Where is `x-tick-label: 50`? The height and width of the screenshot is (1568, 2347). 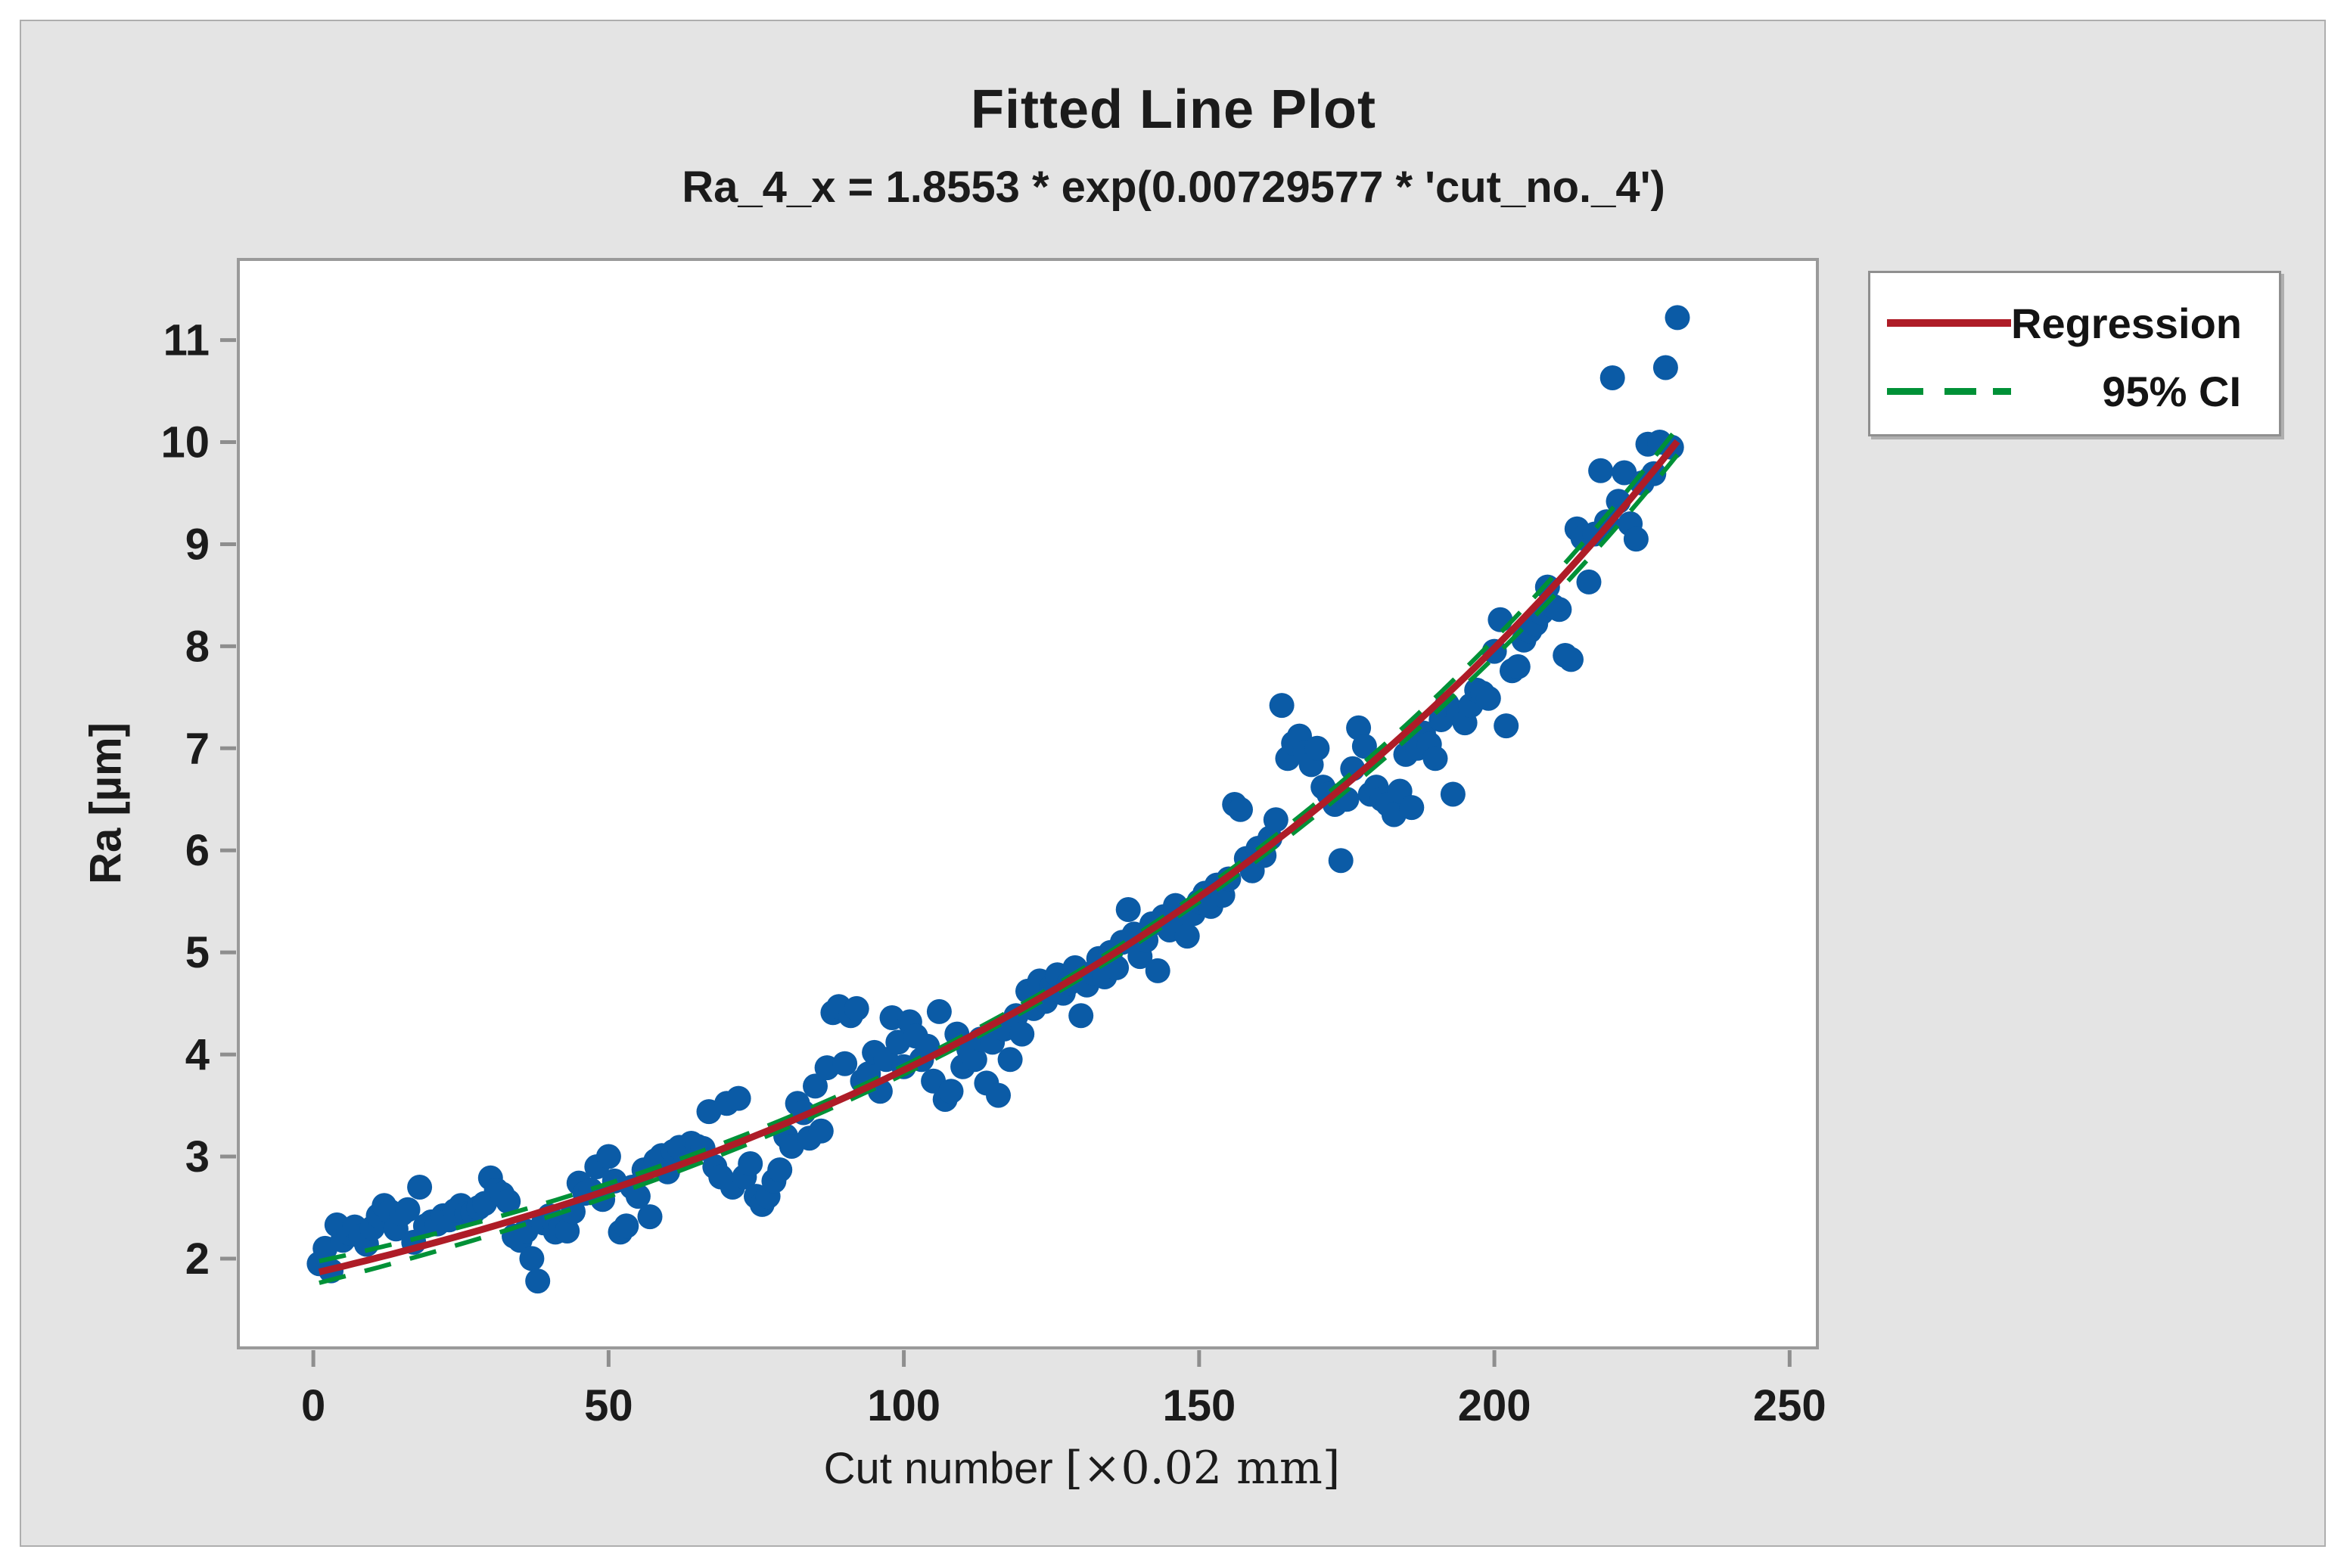 x-tick-label: 50 is located at coordinates (608, 1406).